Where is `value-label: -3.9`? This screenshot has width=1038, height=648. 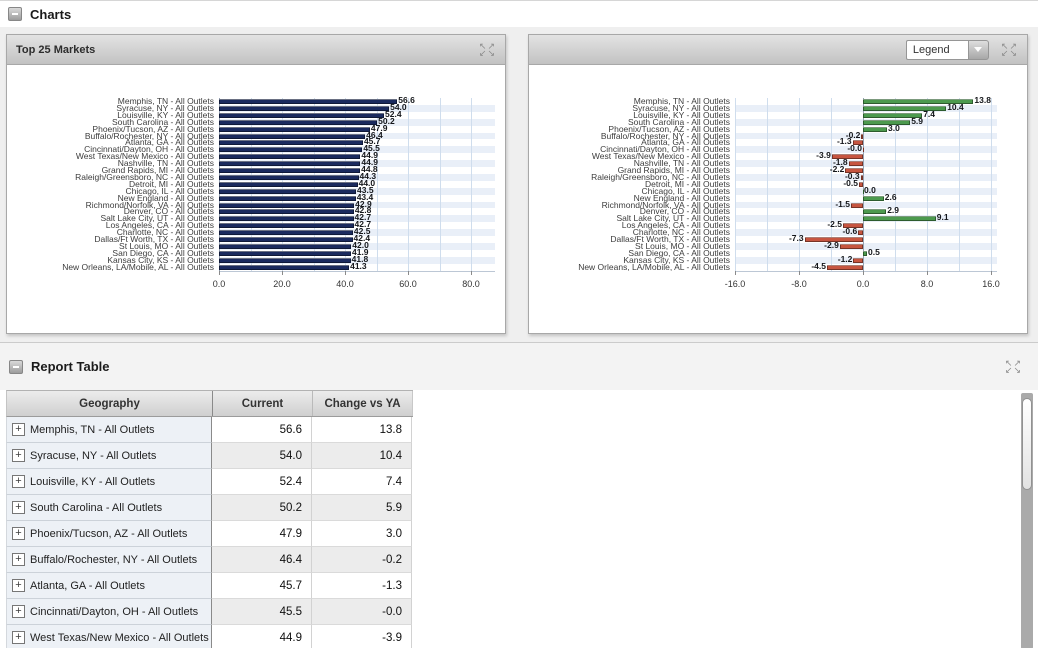 value-label: -3.9 is located at coordinates (823, 155).